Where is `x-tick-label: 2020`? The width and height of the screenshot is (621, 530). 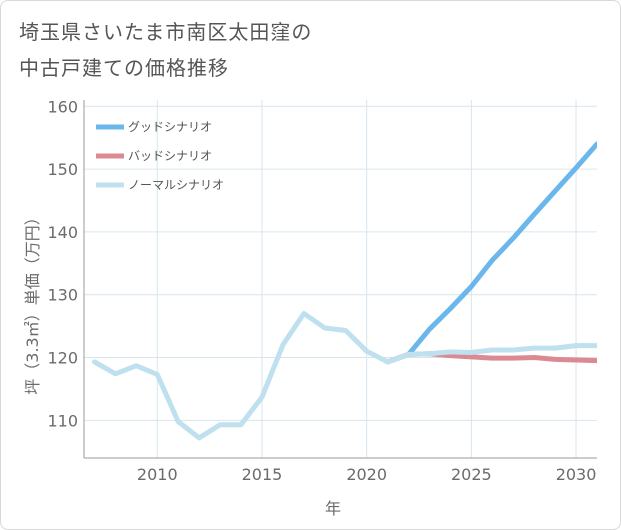
x-tick-label: 2020 is located at coordinates (366, 474).